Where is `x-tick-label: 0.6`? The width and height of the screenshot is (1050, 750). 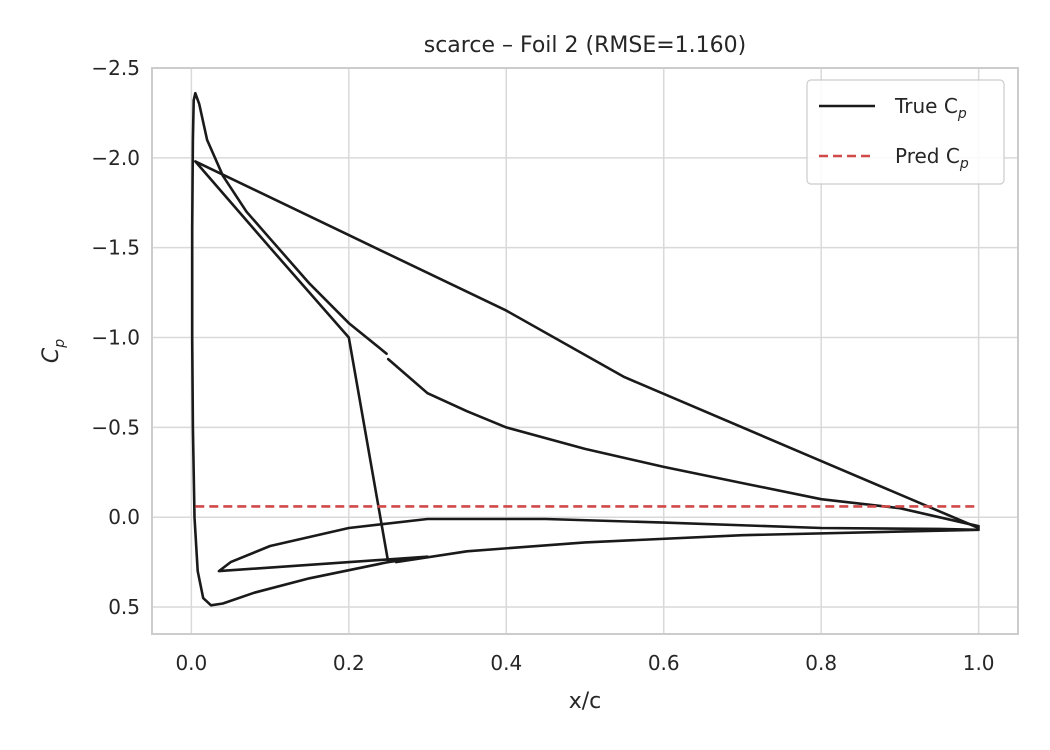
x-tick-label: 0.6 is located at coordinates (664, 663).